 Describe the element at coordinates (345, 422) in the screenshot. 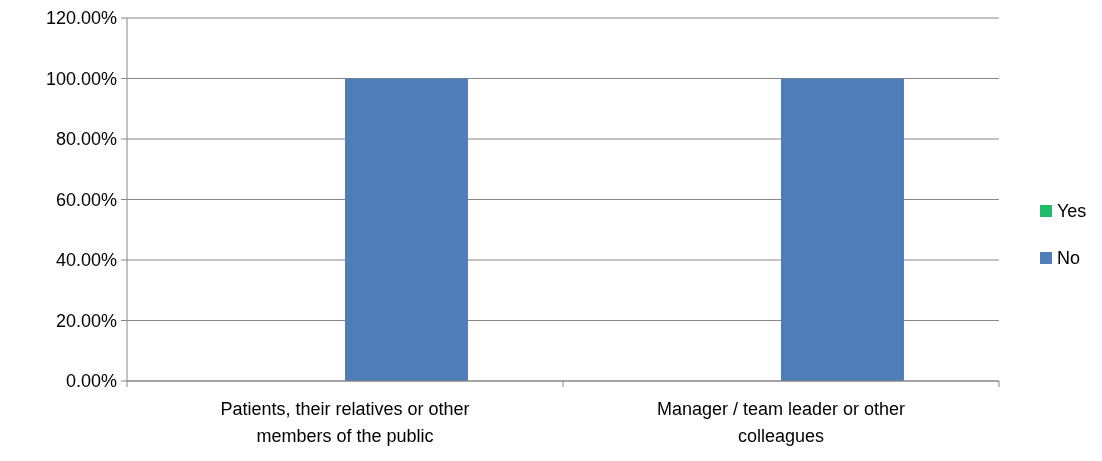

I see `x-tick-label: Patients, their relatives or other members of the public` at that location.